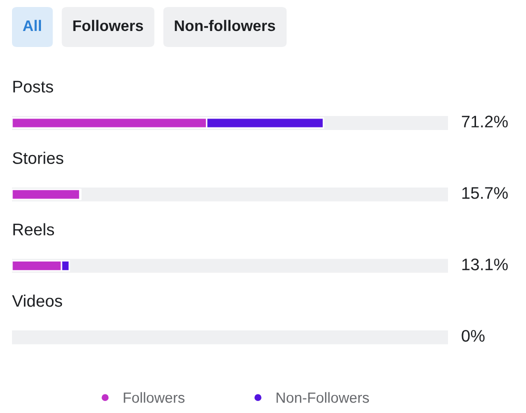 The image size is (526, 413). What do you see at coordinates (154, 397) in the screenshot?
I see `legend-label: Followers` at bounding box center [154, 397].